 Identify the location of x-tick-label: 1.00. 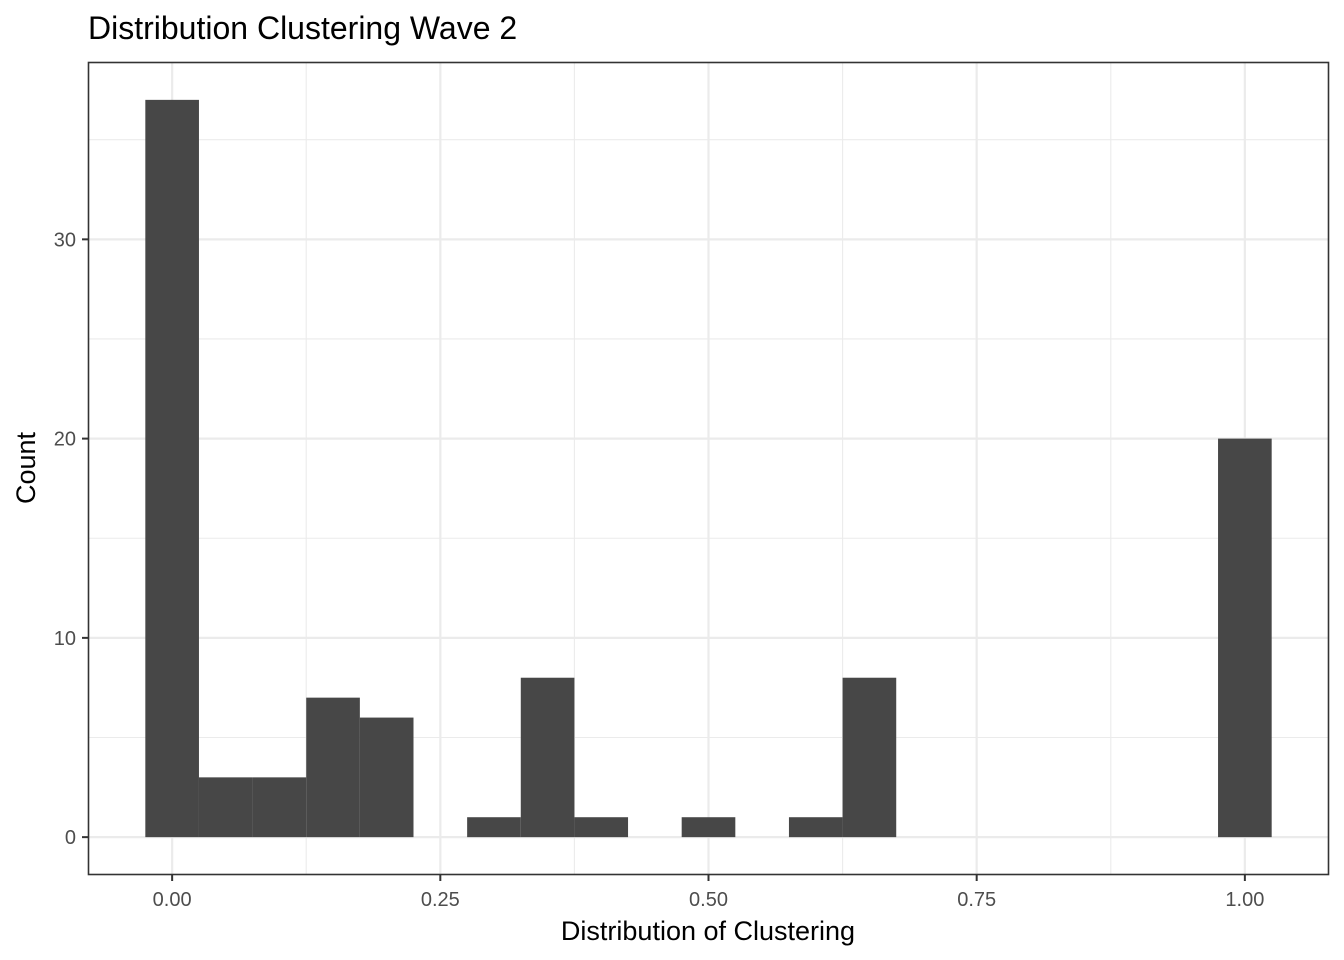
(1244, 900).